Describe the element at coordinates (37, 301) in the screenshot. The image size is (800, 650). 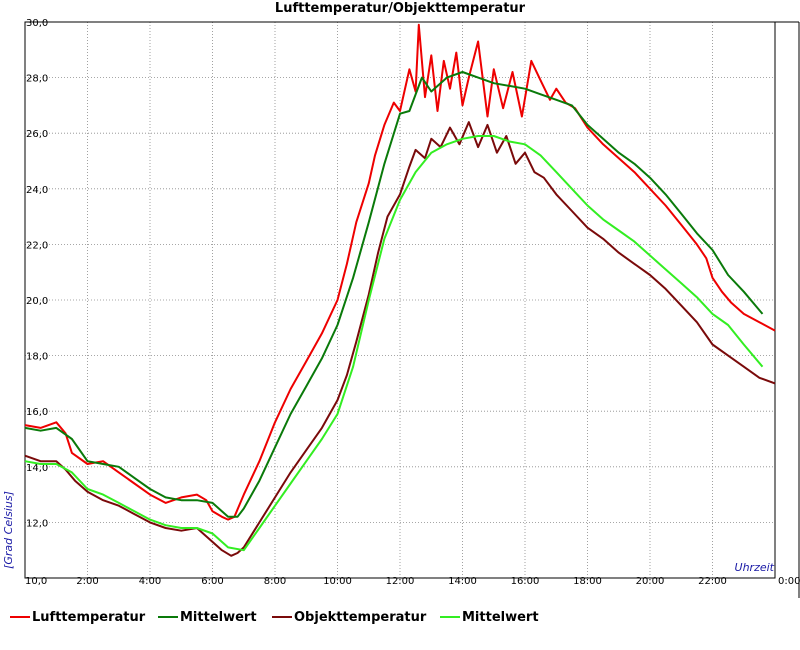
I see `y-tick-label: 20,0` at that location.